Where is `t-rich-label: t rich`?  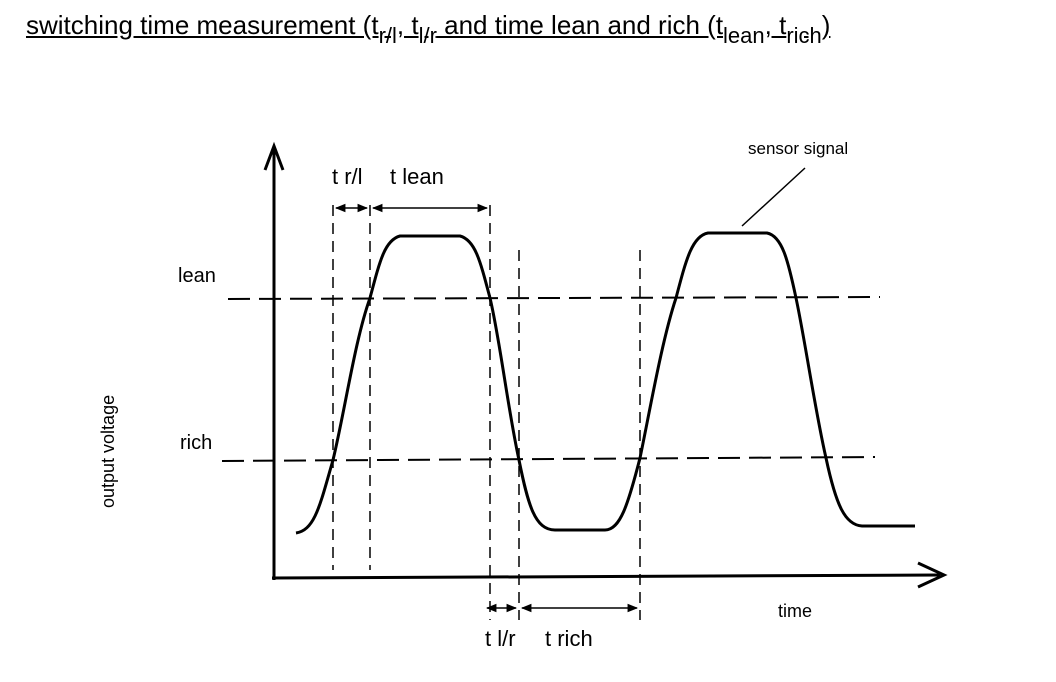 t-rich-label: t rich is located at coordinates (569, 638).